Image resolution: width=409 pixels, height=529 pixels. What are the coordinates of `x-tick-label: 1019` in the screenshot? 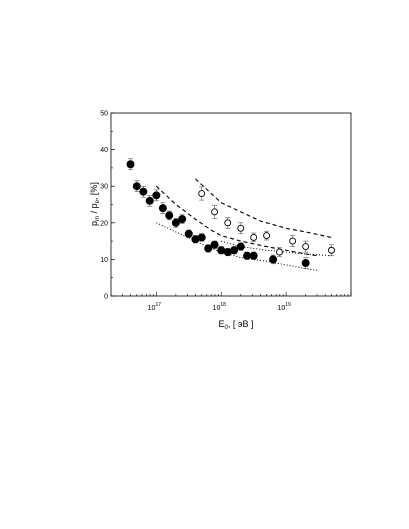 It's located at (284, 307).